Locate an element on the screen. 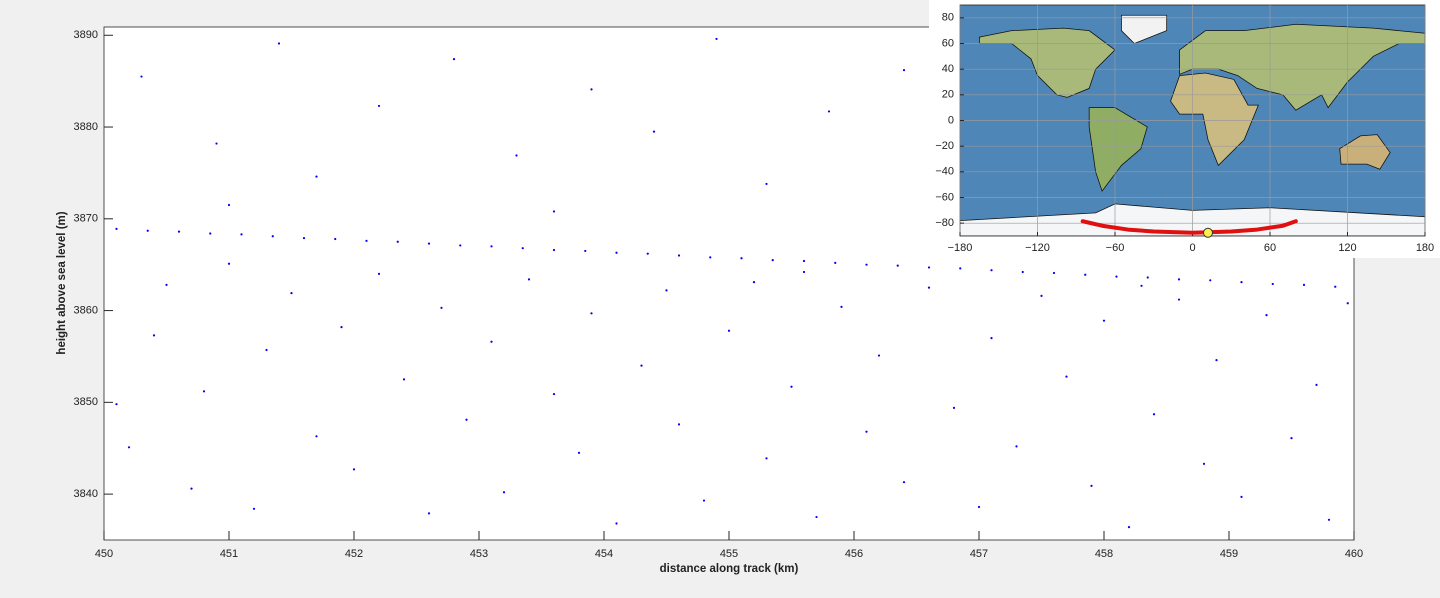 The width and height of the screenshot is (1440, 598). x-tick-label: 456 is located at coordinates (854, 554).